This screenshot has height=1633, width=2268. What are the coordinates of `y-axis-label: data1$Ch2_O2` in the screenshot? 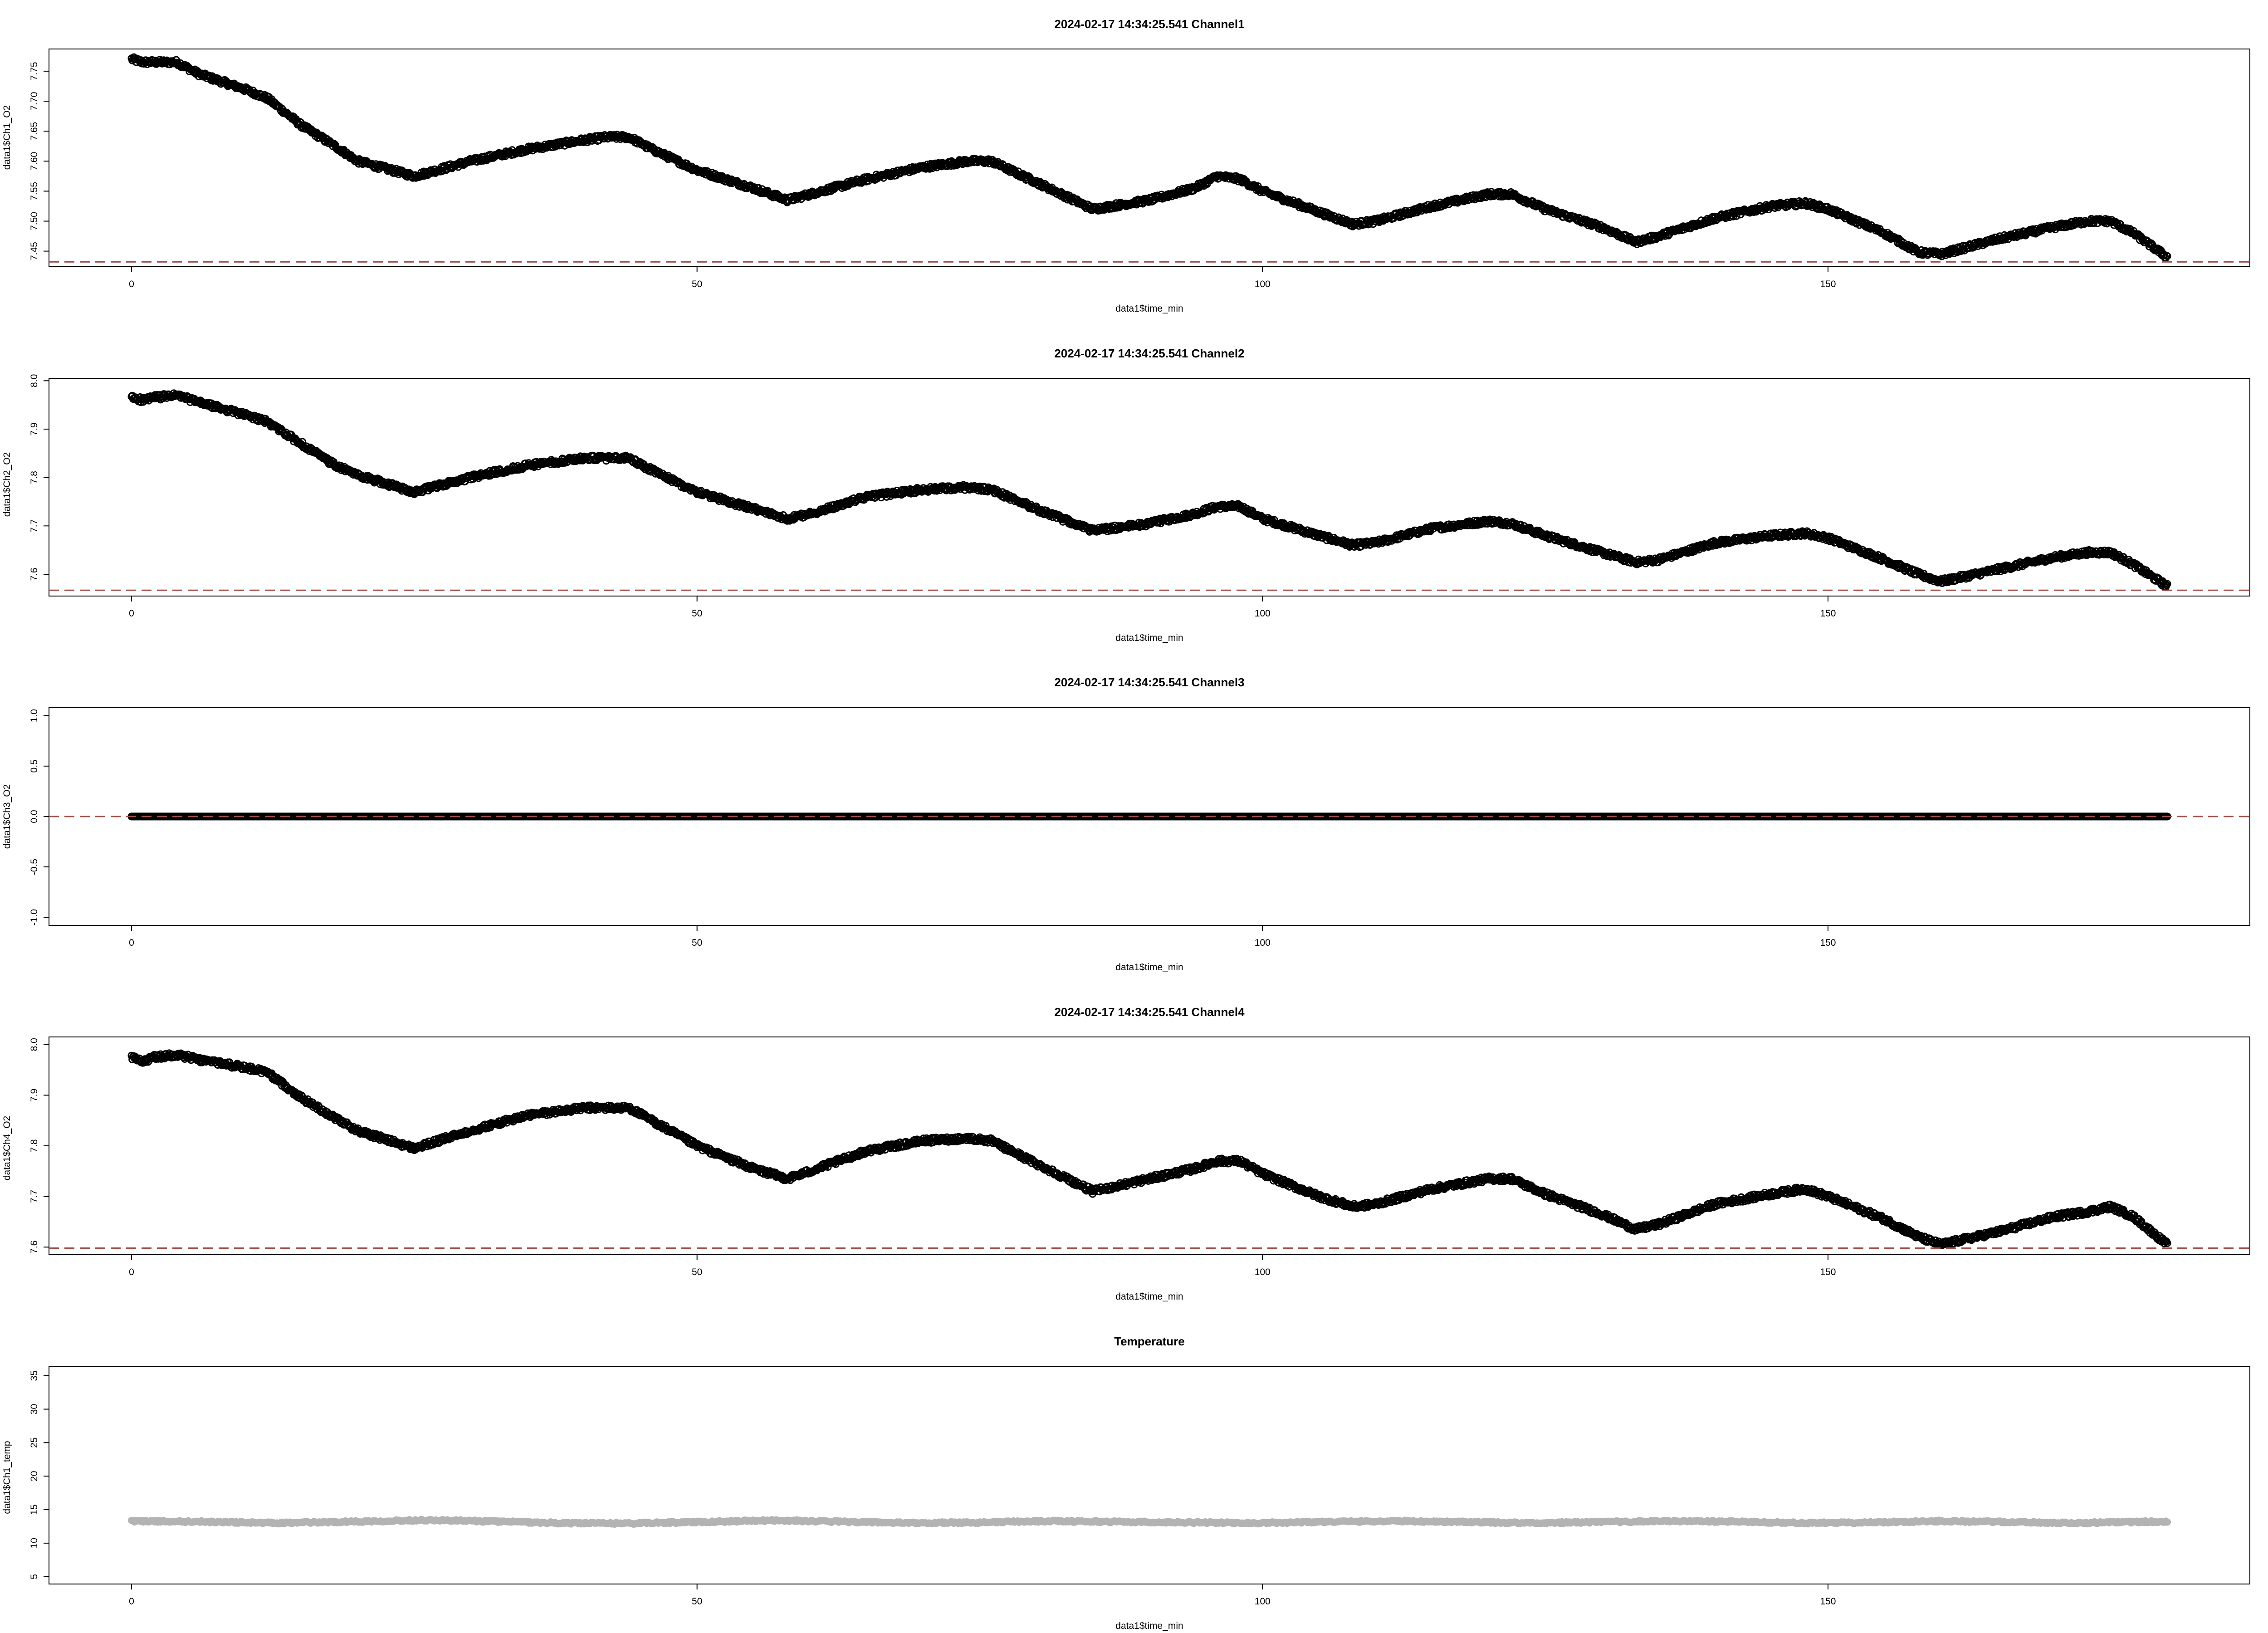 It's located at (7, 484).